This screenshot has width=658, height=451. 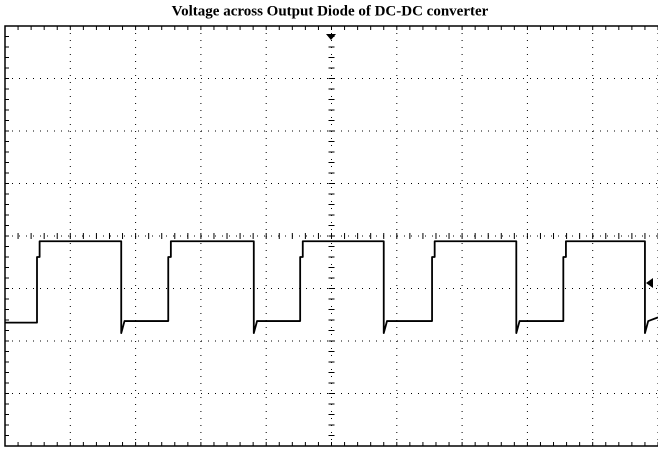 What do you see at coordinates (331, 37) in the screenshot?
I see `trigger-position-marker` at bounding box center [331, 37].